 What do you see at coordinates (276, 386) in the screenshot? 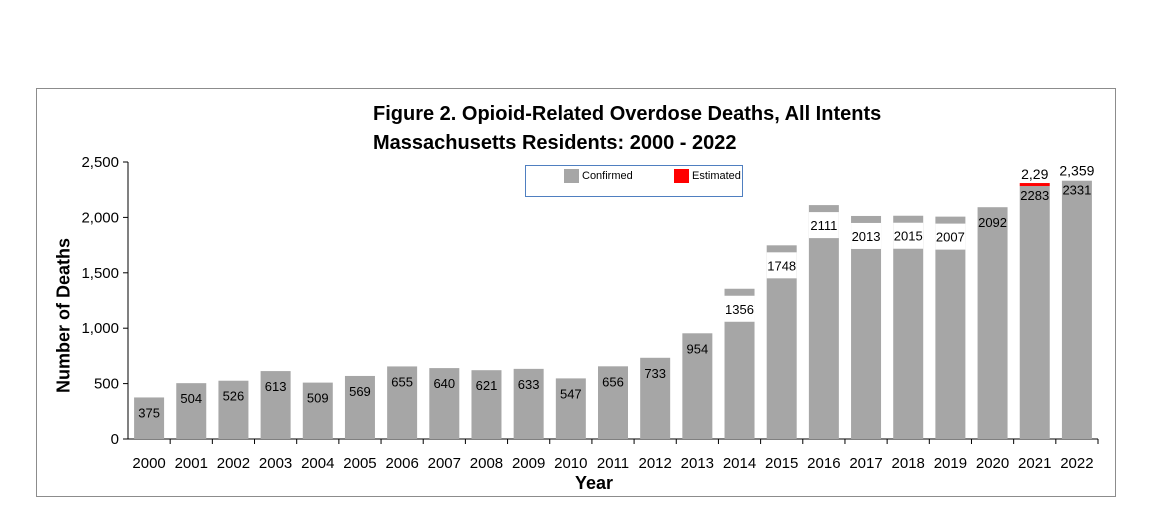
I see `data-label-2003: 613` at bounding box center [276, 386].